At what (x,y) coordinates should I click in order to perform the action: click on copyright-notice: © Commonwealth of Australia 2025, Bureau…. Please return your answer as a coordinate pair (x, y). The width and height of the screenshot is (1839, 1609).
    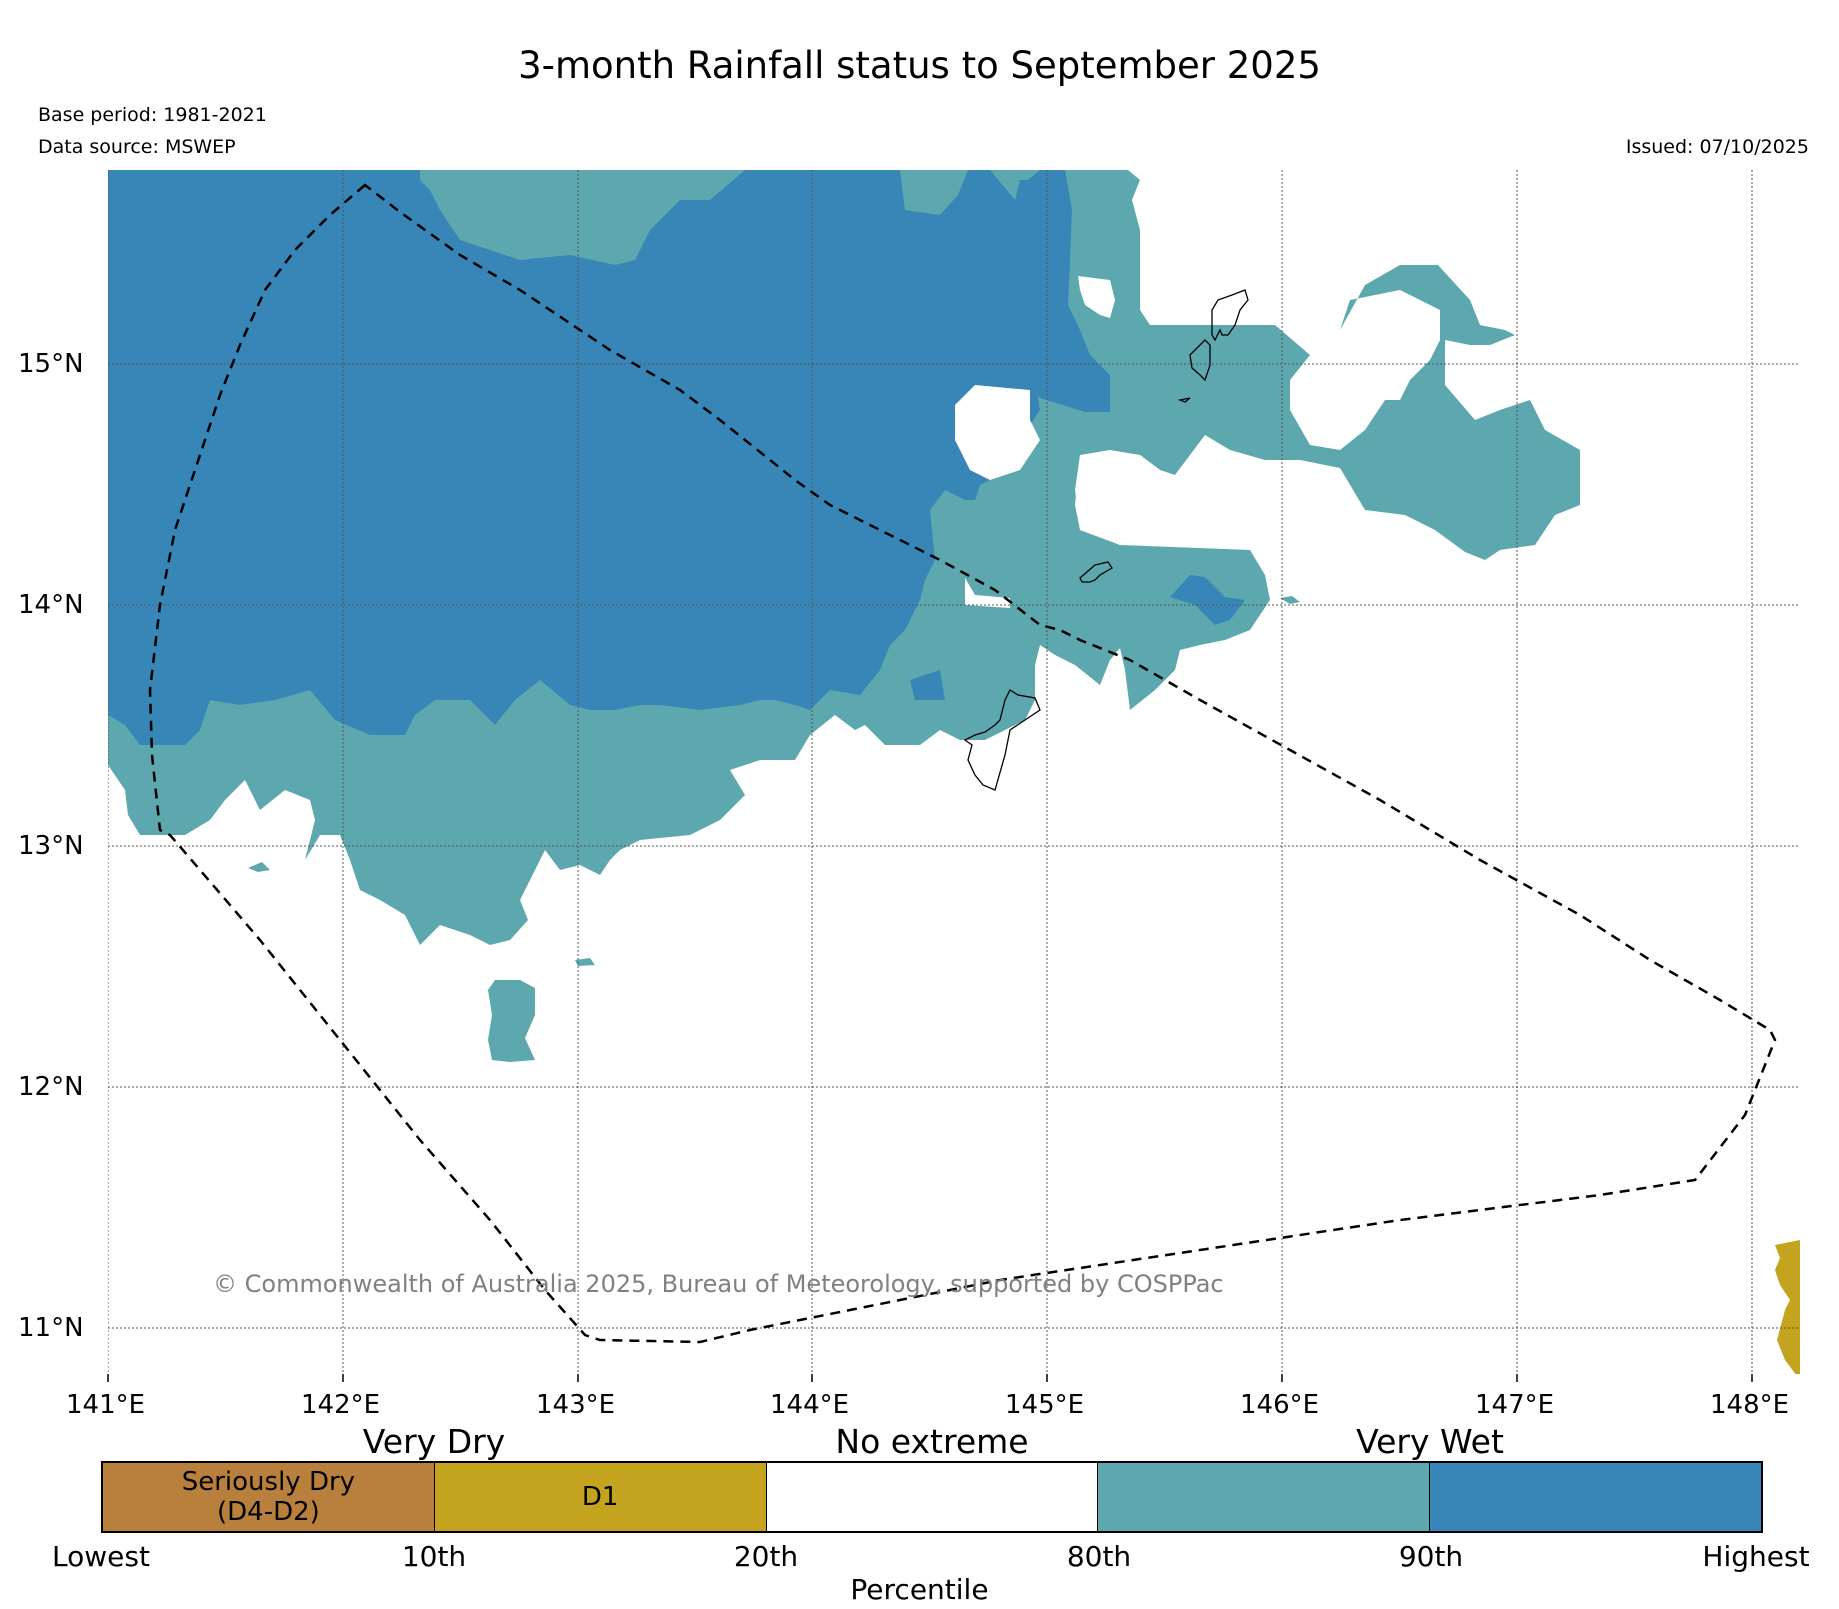
    Looking at the image, I should click on (718, 1284).